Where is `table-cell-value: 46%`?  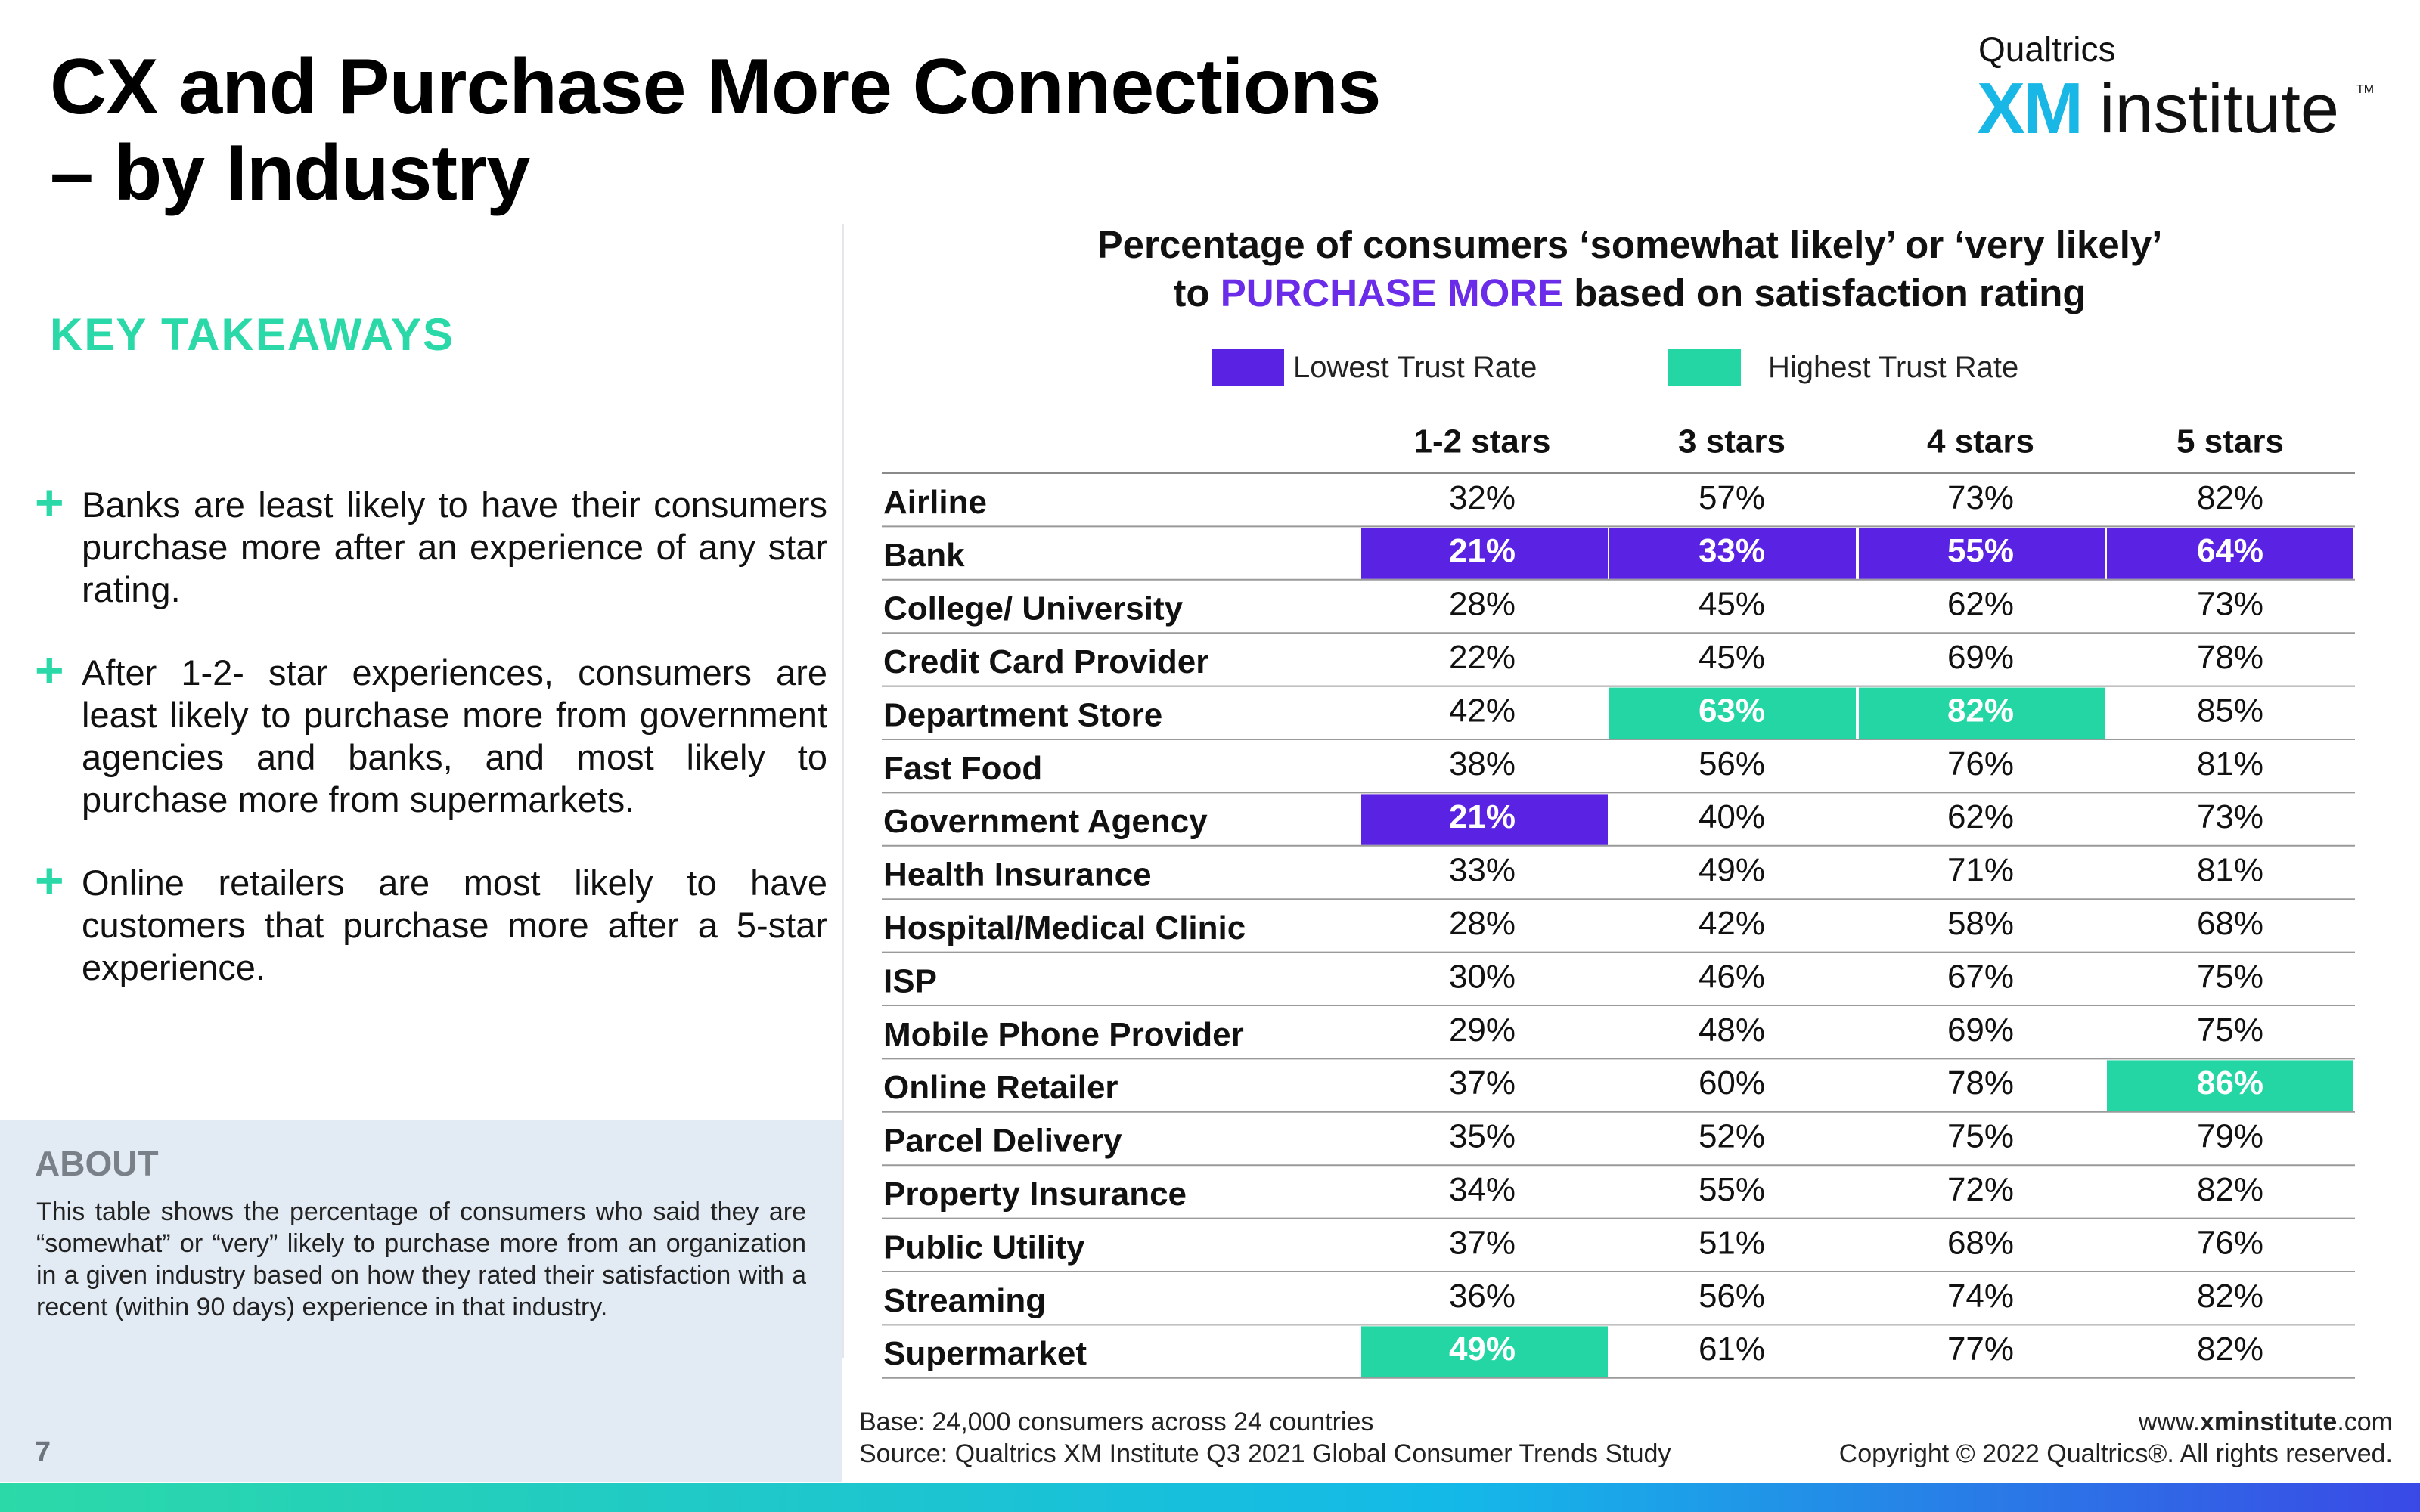 table-cell-value: 46% is located at coordinates (1732, 977).